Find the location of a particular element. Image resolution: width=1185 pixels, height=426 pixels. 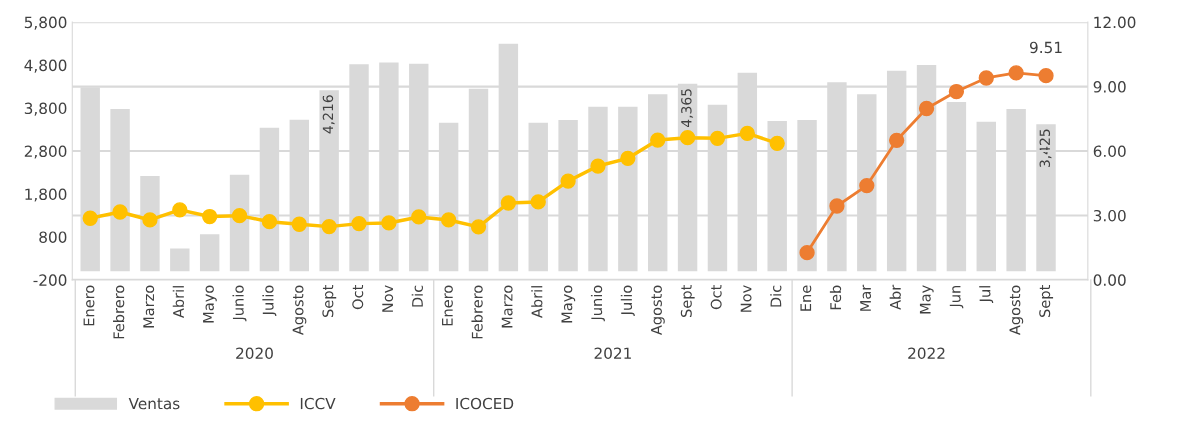

x-tick-label: Jul is located at coordinates (986, 295).